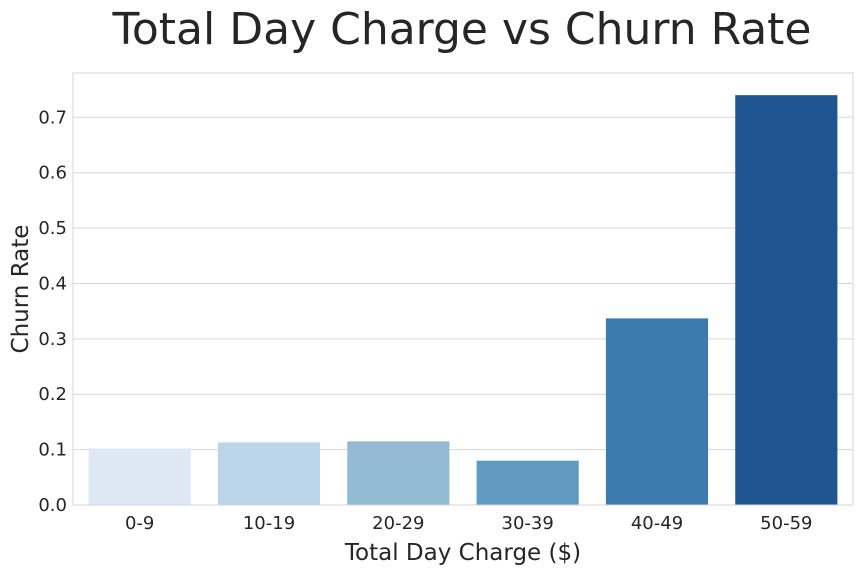  What do you see at coordinates (139, 523) in the screenshot?
I see `x-tick-label: 0-9` at bounding box center [139, 523].